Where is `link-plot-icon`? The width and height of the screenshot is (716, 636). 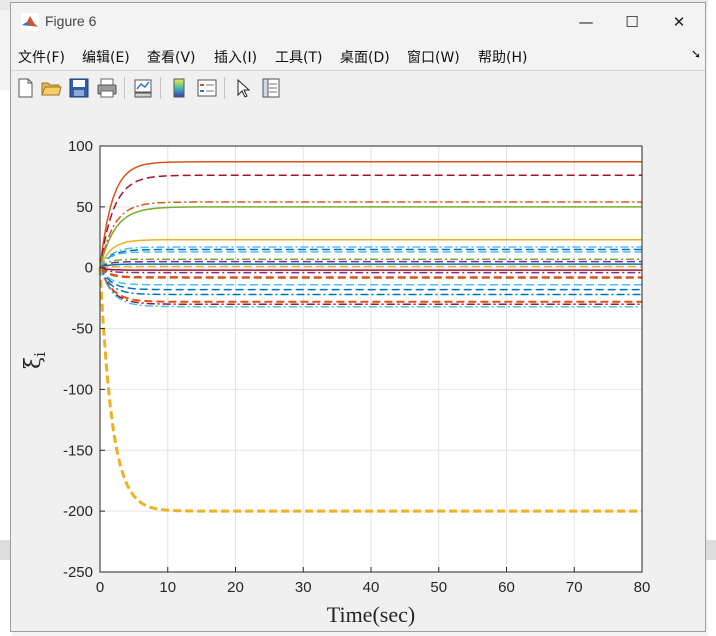
link-plot-icon is located at coordinates (143, 88).